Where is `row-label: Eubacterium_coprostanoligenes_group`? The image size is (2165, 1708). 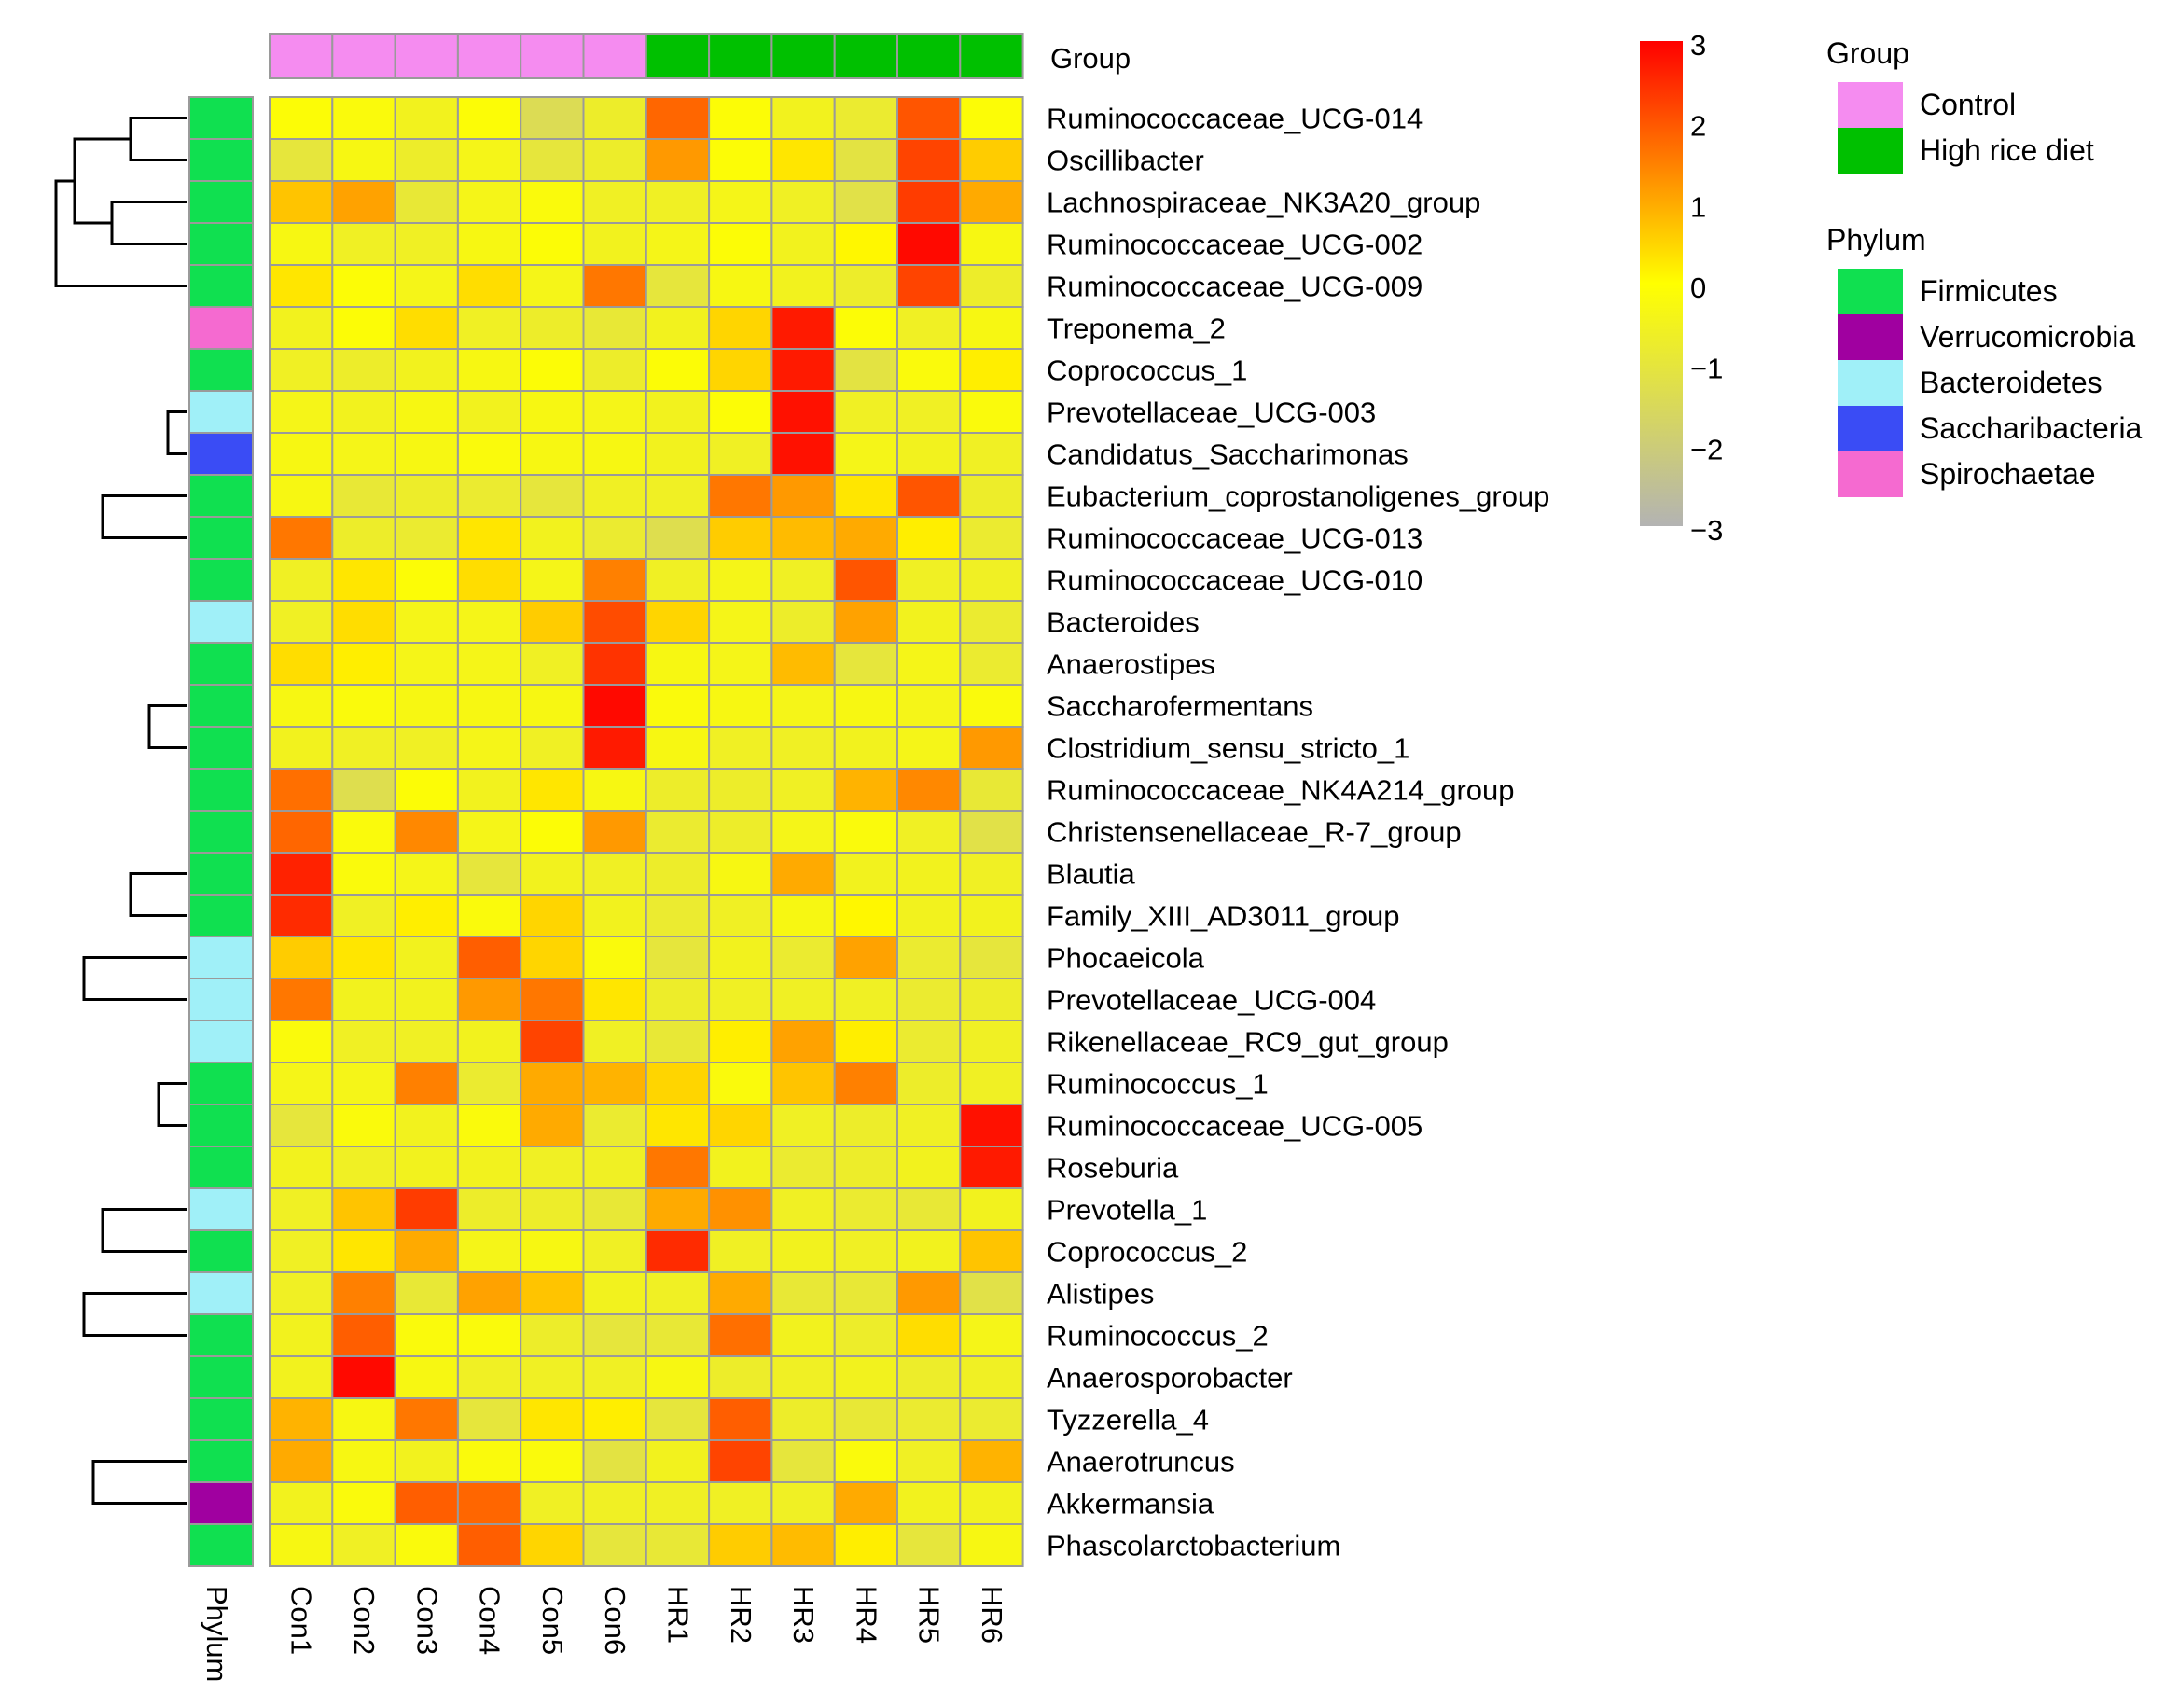
row-label: Eubacterium_coprostanoligenes_group is located at coordinates (1298, 496).